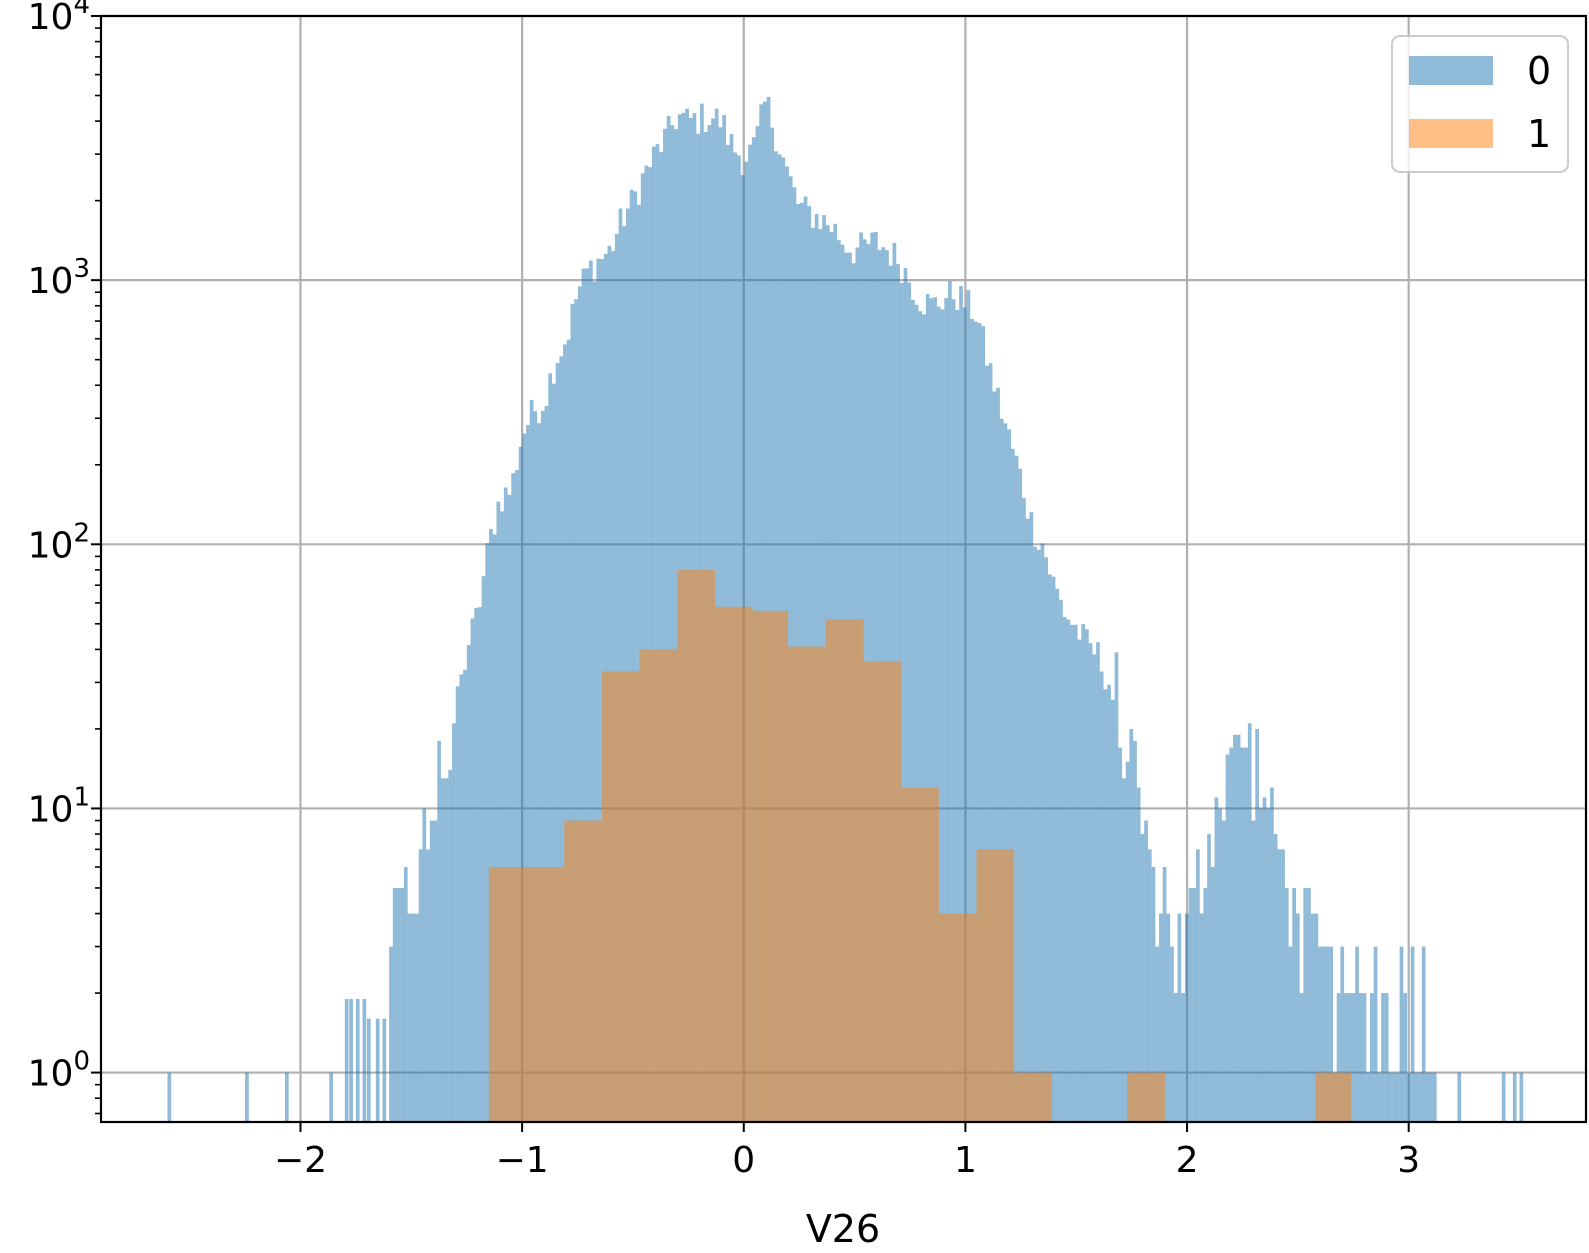 Image resolution: width=1589 pixels, height=1253 pixels. I want to click on x-tick-label: 0, so click(743, 1160).